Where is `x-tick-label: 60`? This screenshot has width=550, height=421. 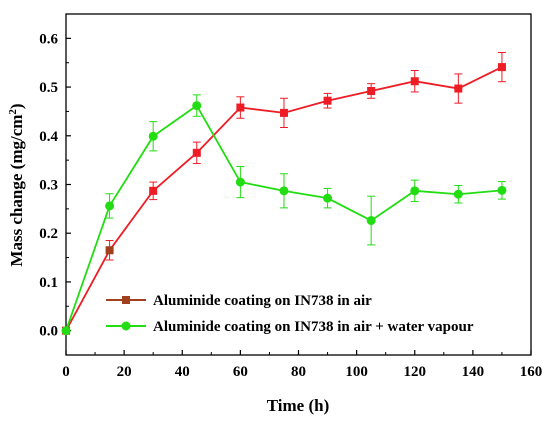 x-tick-label: 60 is located at coordinates (240, 372).